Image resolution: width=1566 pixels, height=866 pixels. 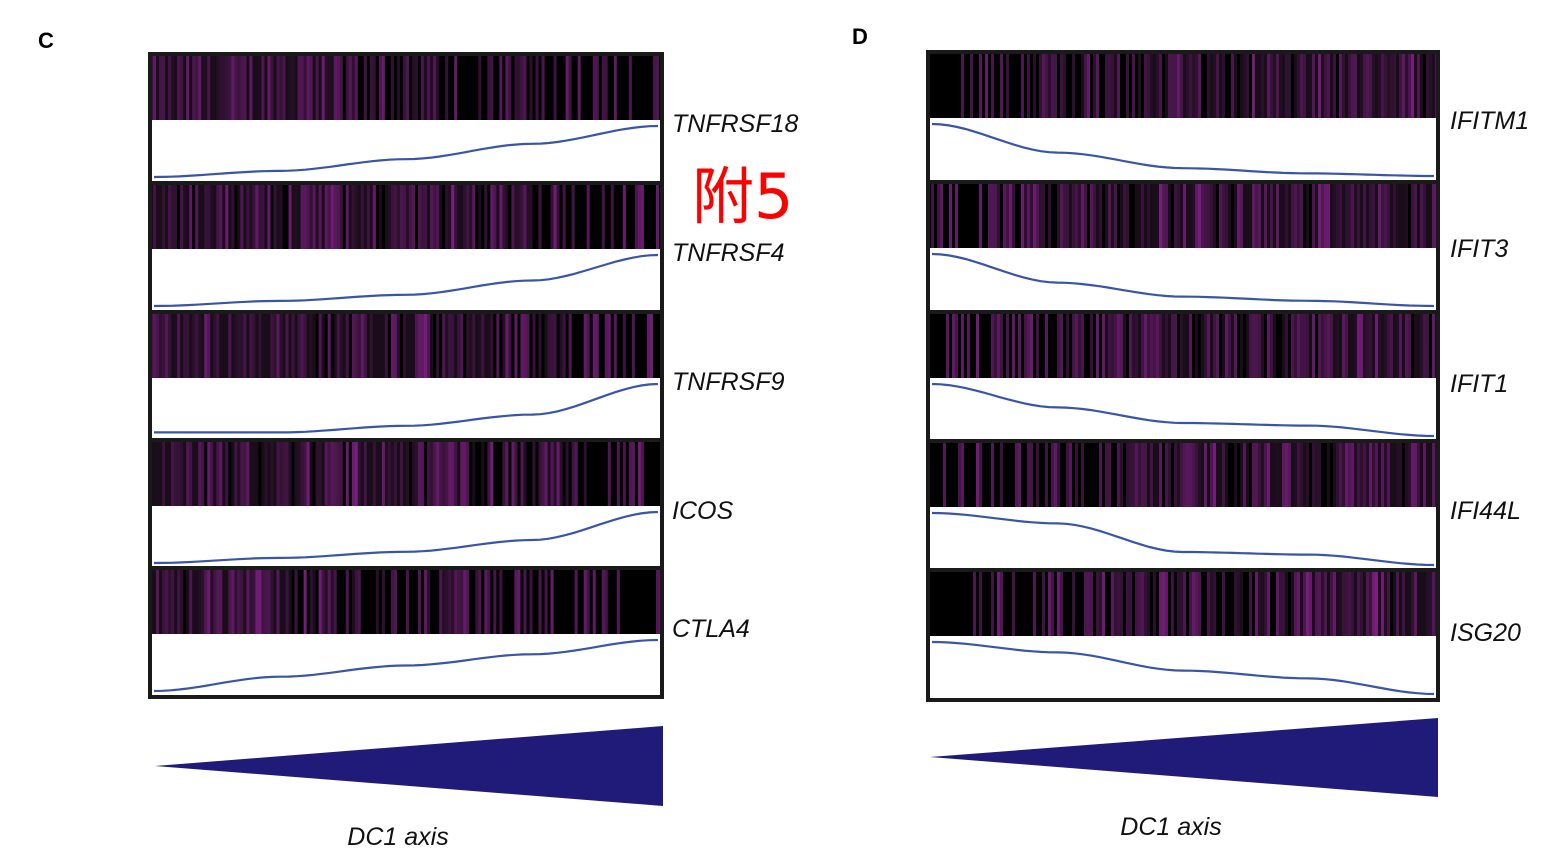 What do you see at coordinates (711, 629) in the screenshot?
I see `gene-label: CTLA4` at bounding box center [711, 629].